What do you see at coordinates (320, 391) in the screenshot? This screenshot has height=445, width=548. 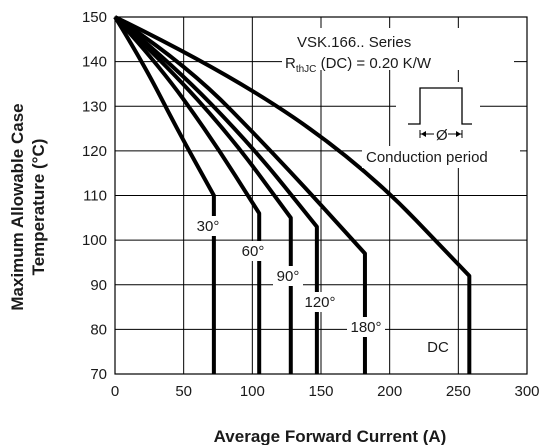 I see `x-tick-label: 150` at bounding box center [320, 391].